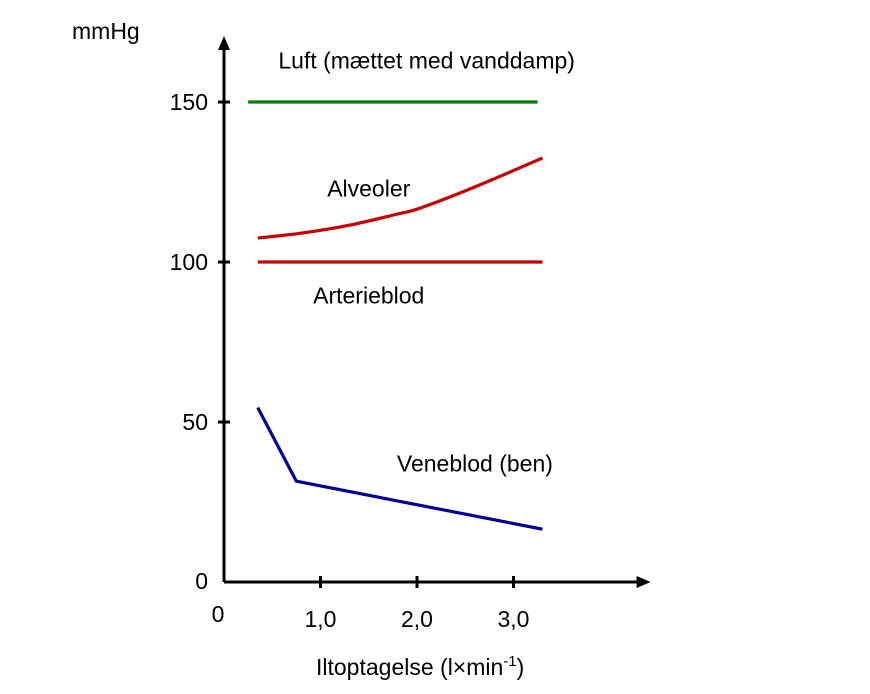  What do you see at coordinates (475, 464) in the screenshot?
I see `series-label: Veneblod (ben)` at bounding box center [475, 464].